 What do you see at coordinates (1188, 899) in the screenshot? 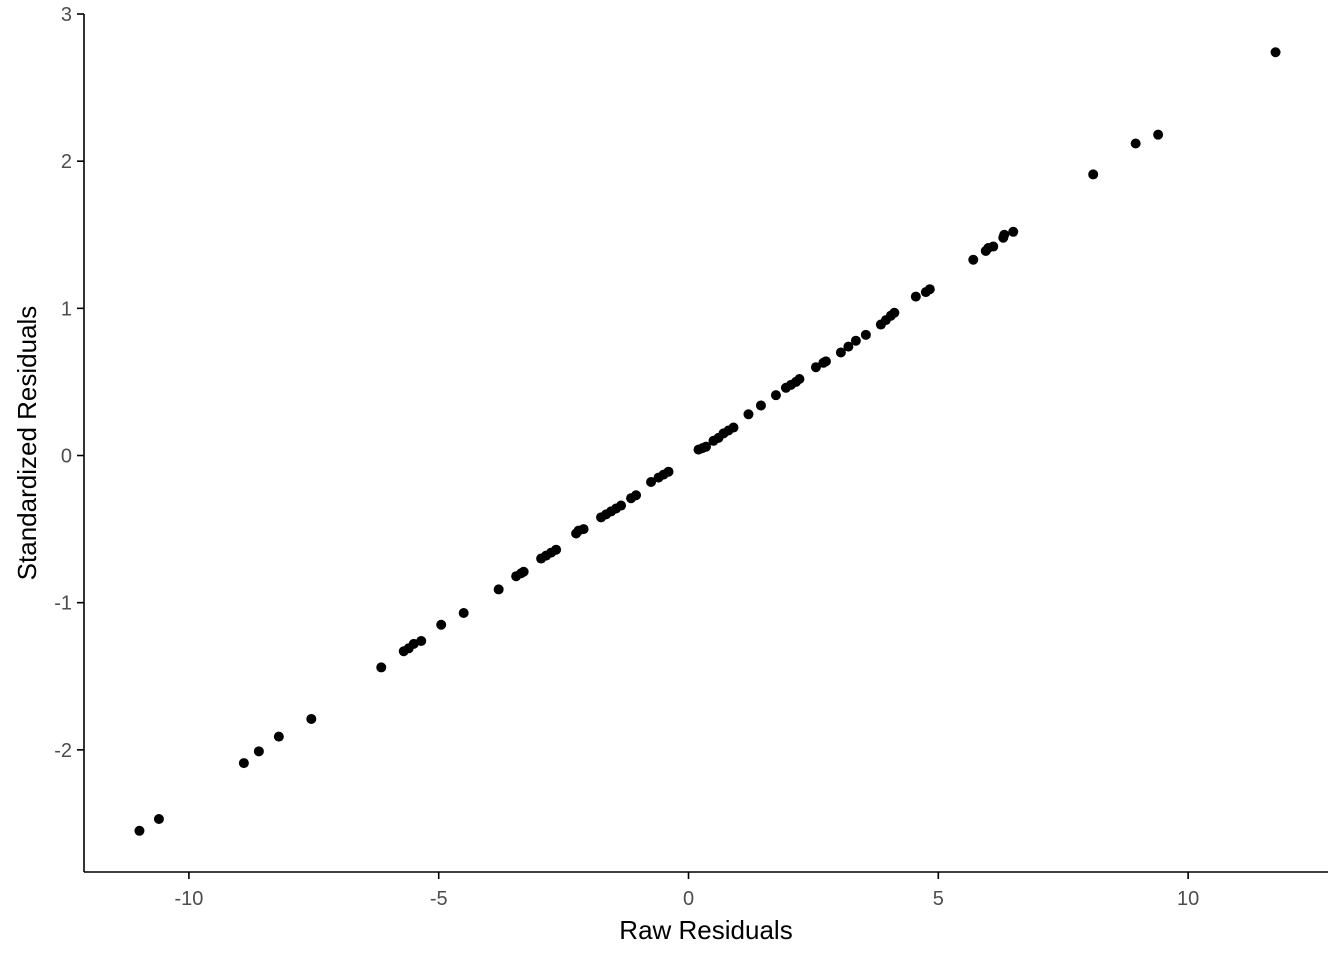
I see `x-tick-label: 10` at bounding box center [1188, 899].